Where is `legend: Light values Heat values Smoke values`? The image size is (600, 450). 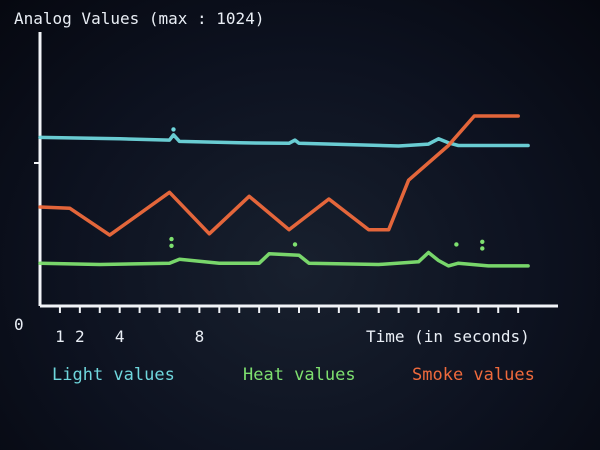 legend: Light values Heat values Smoke values is located at coordinates (293, 375).